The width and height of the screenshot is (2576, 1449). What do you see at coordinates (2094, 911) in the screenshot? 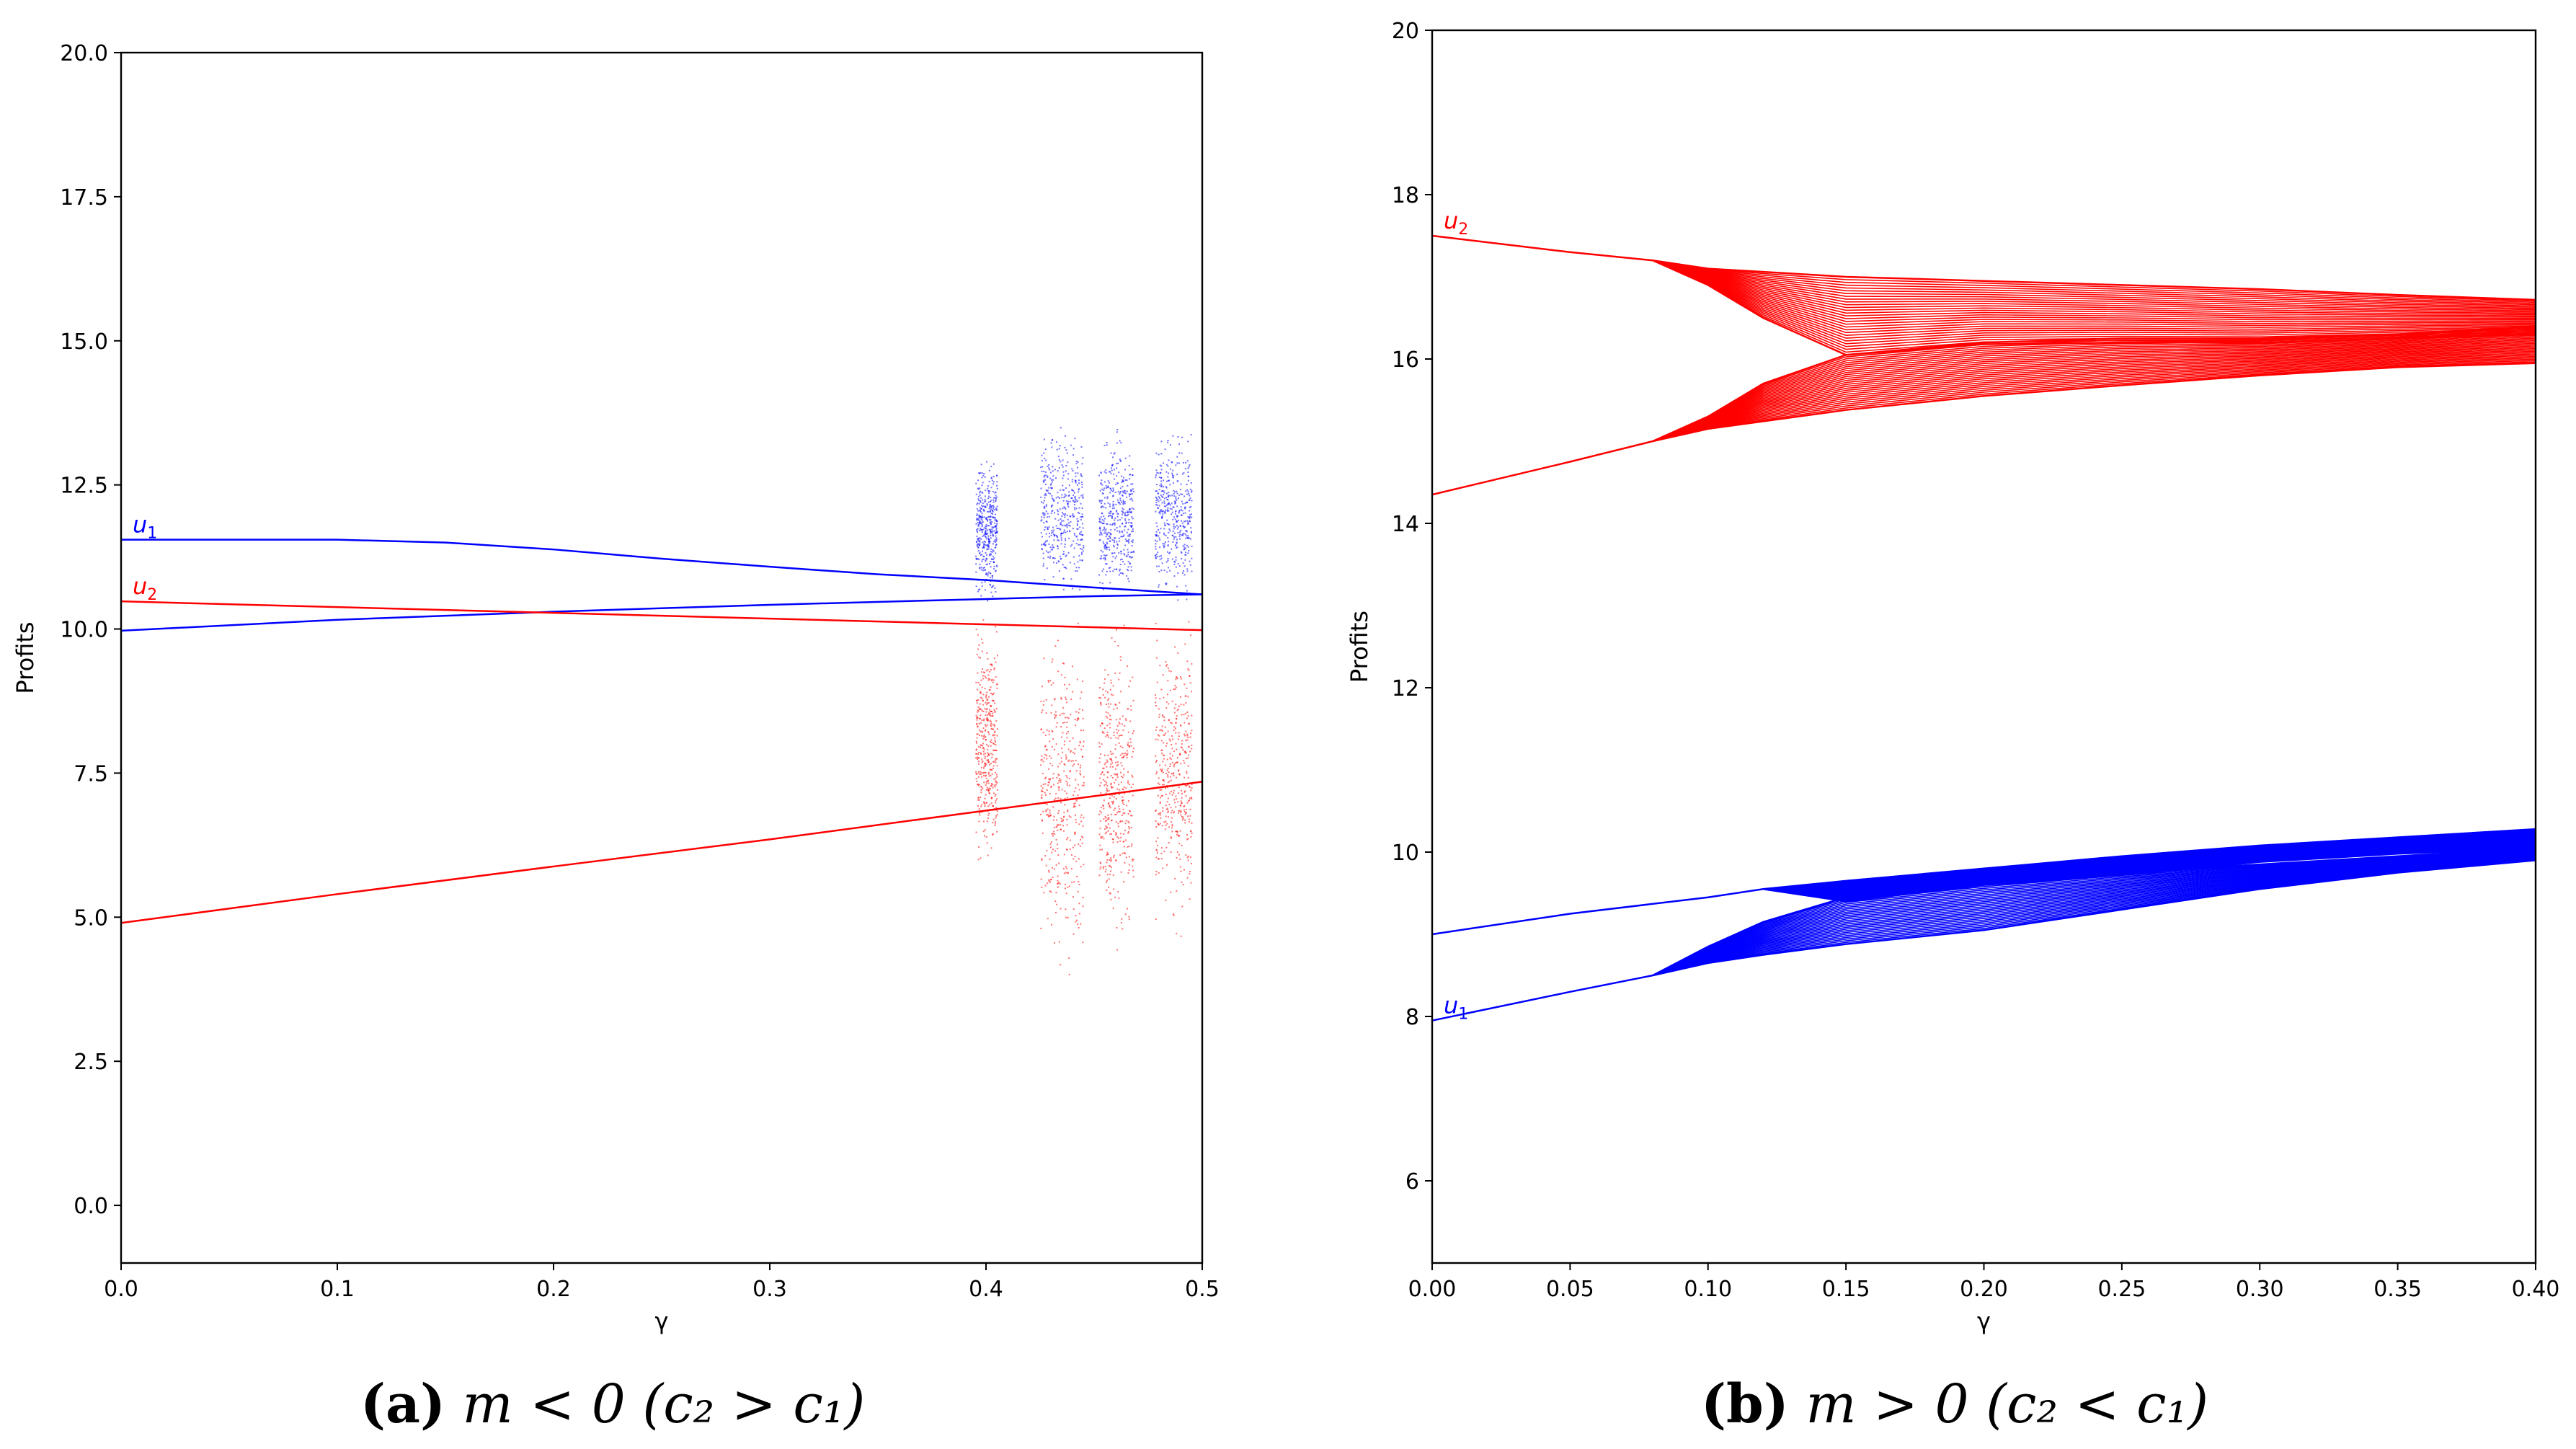
I see `band-fill` at bounding box center [2094, 911].